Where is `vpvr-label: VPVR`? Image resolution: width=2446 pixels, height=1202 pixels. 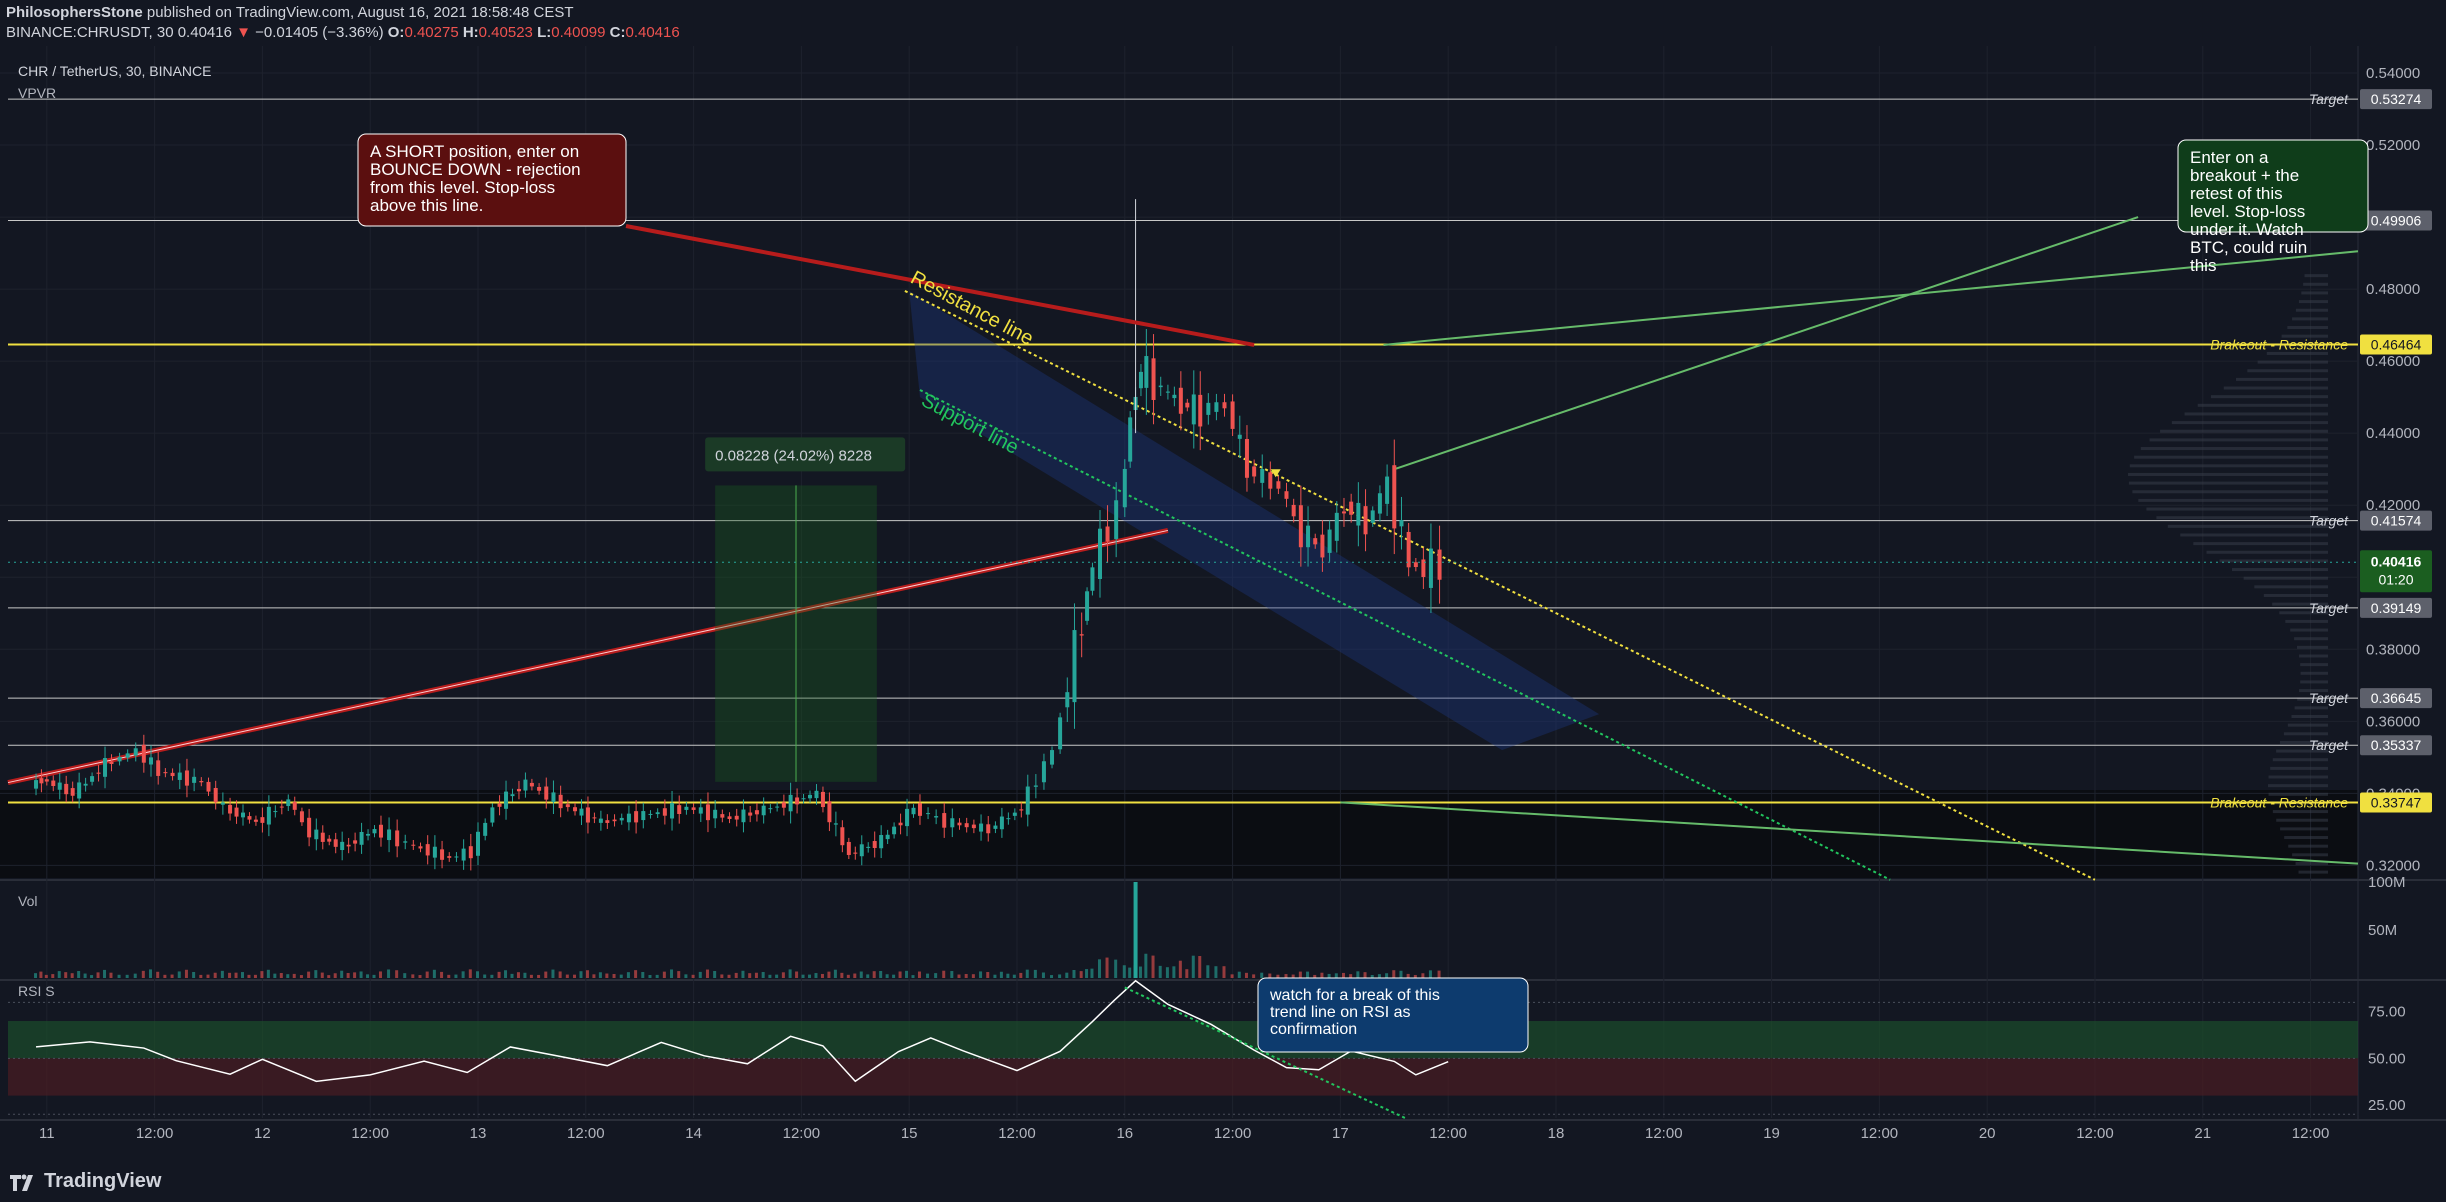 vpvr-label: VPVR is located at coordinates (37, 93).